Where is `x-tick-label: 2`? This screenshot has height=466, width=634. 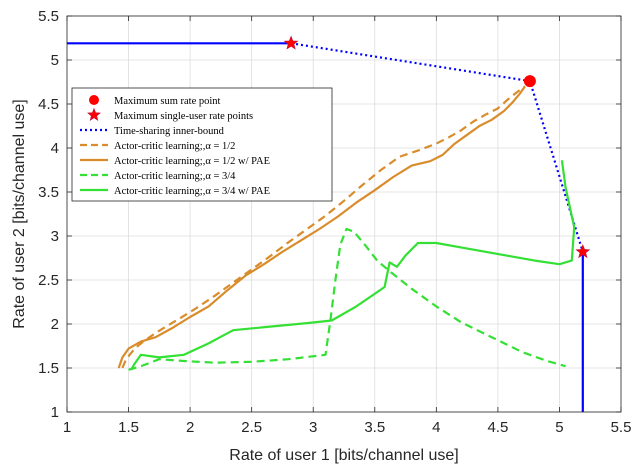
x-tick-label: 2 is located at coordinates (190, 427).